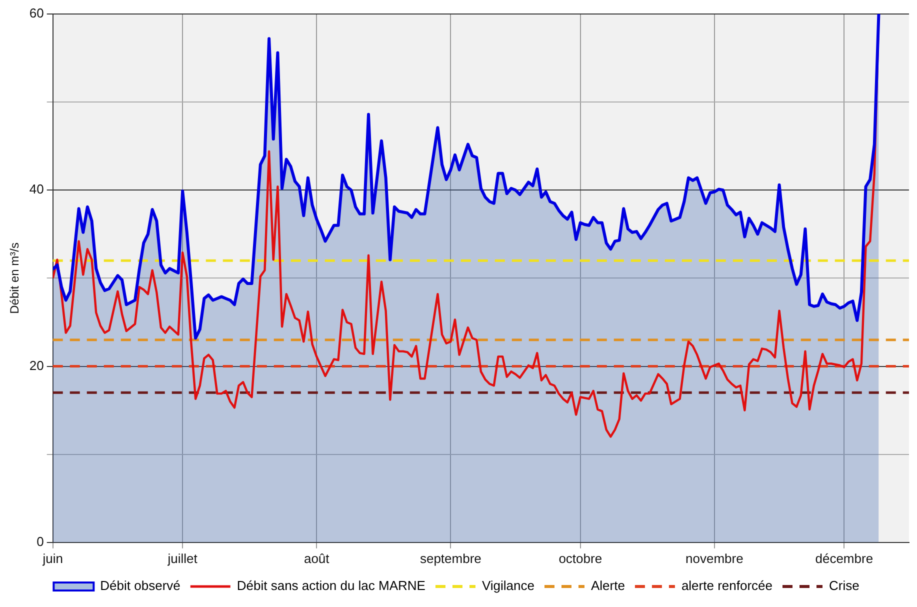 The image size is (917, 607). I want to click on x-tick-label: juillet, so click(182, 558).